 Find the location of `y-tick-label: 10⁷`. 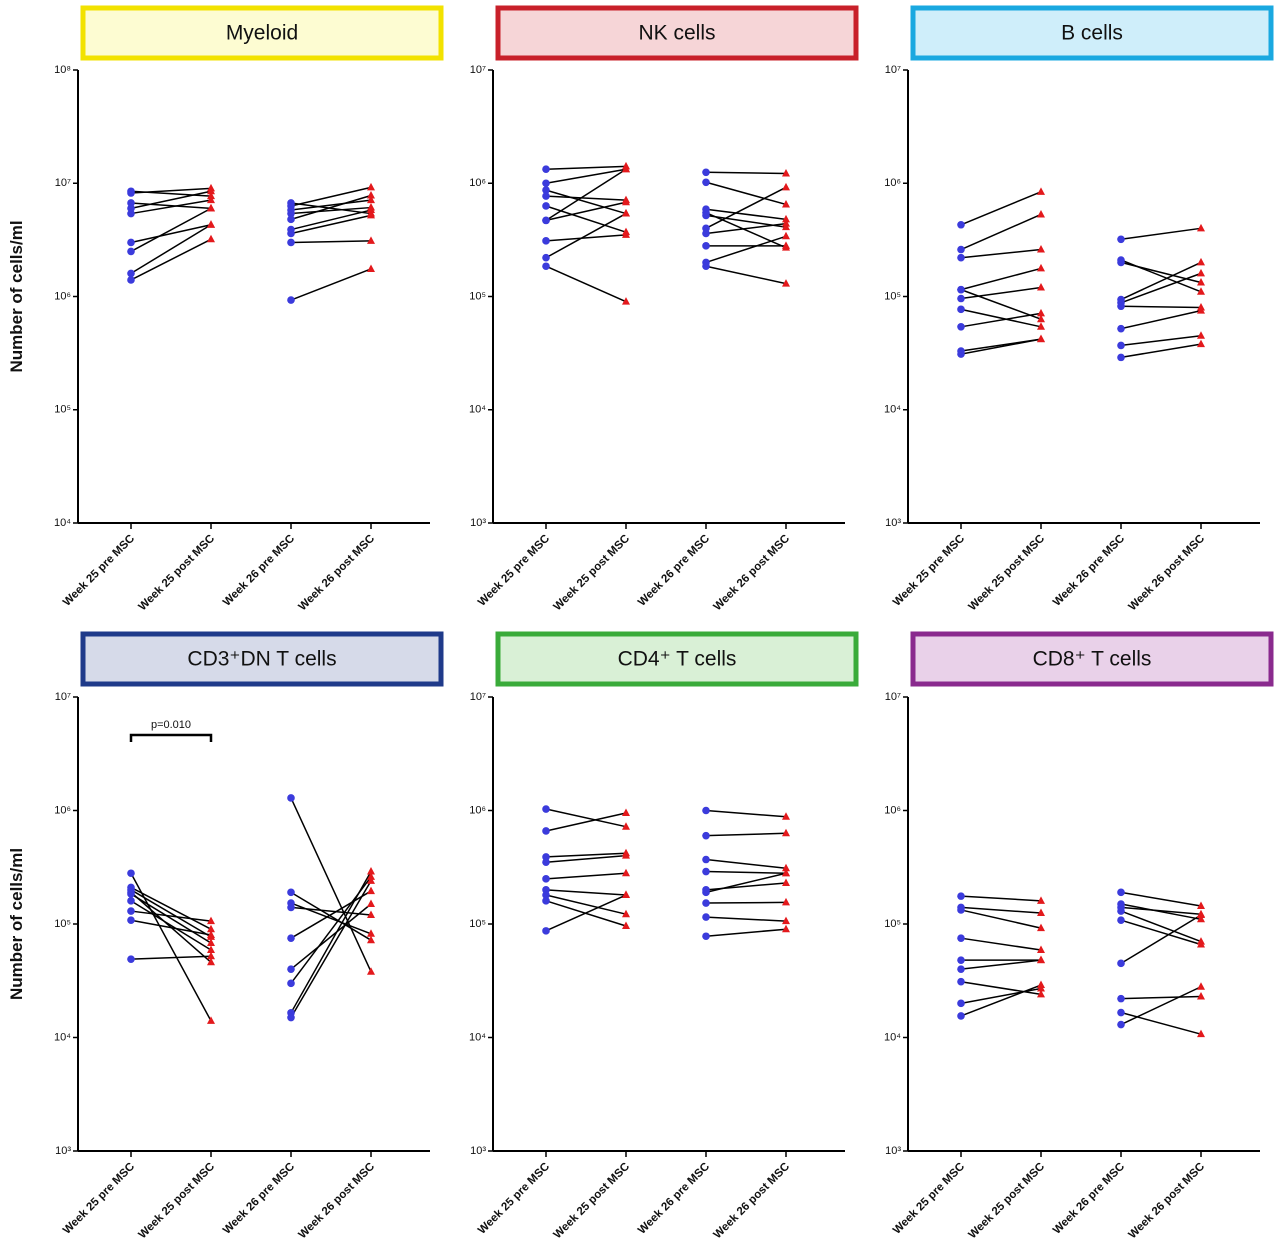

y-tick-label: 10⁷ is located at coordinates (893, 70).